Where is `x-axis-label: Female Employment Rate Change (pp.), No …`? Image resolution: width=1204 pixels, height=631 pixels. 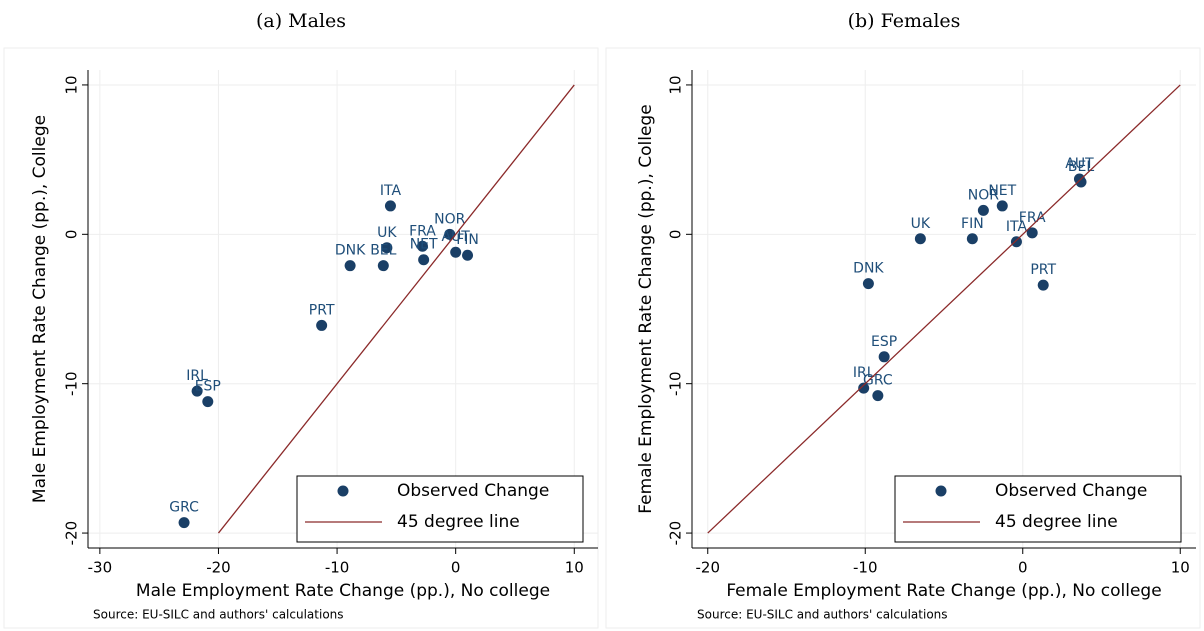 x-axis-label: Female Employment Rate Change (pp.), No … is located at coordinates (943, 591).